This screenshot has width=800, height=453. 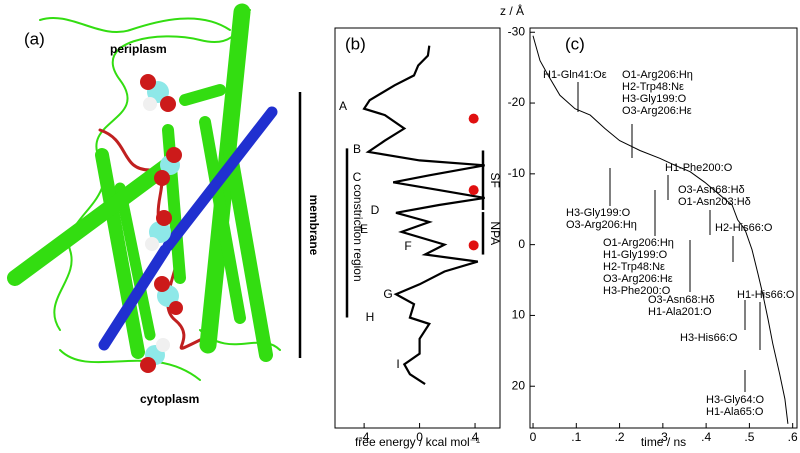 What do you see at coordinates (517, 173) in the screenshot?
I see `y-tick-label: -10` at bounding box center [517, 173].